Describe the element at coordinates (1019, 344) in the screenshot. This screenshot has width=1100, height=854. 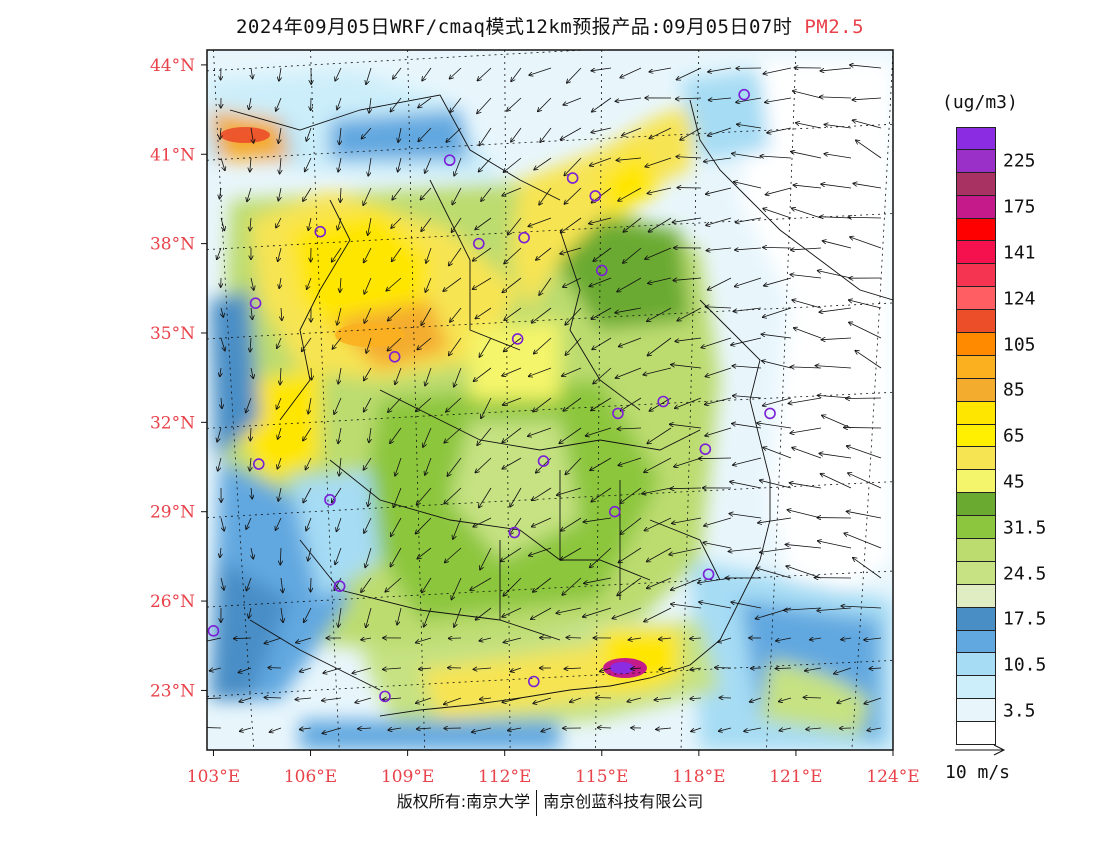
I see `colorbar-label: 105` at that location.